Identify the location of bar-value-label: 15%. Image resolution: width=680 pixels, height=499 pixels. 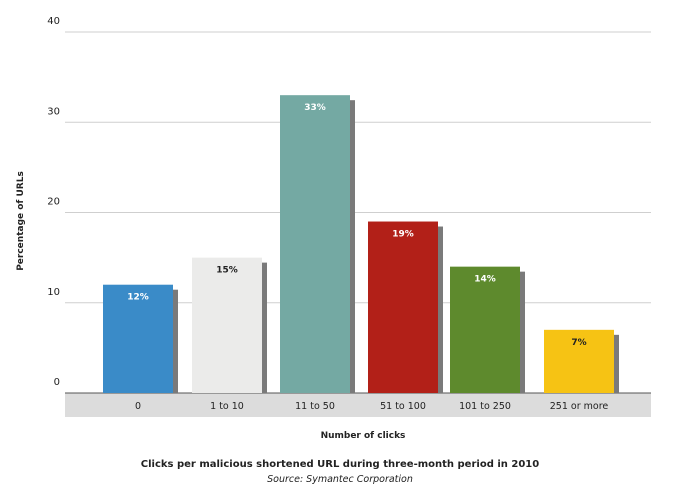
(227, 271).